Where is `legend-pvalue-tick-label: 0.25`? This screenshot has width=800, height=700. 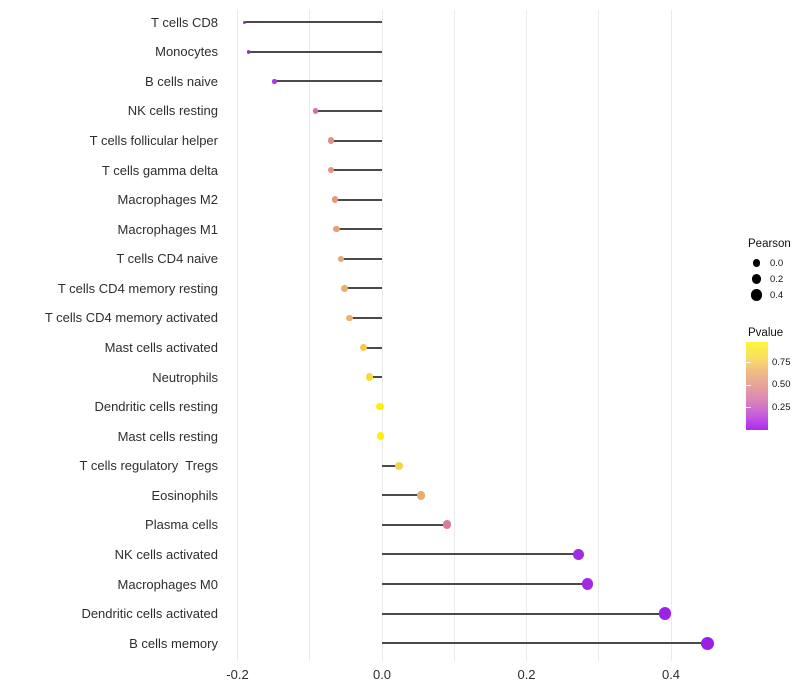
legend-pvalue-tick-label: 0.25 is located at coordinates (781, 407).